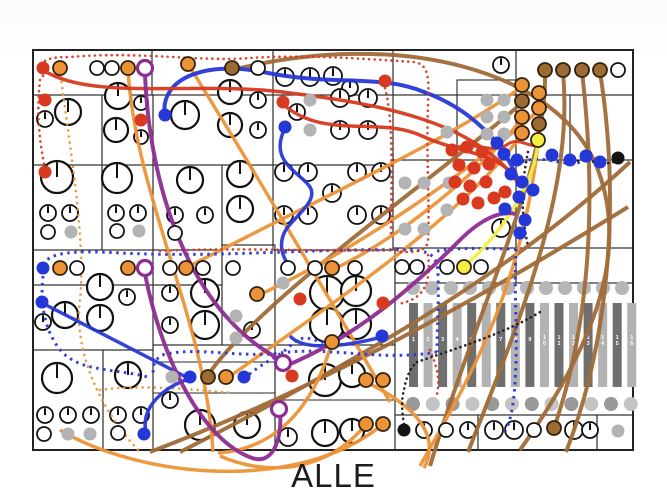  I want to click on patch-cable-black, so click(478, 337).